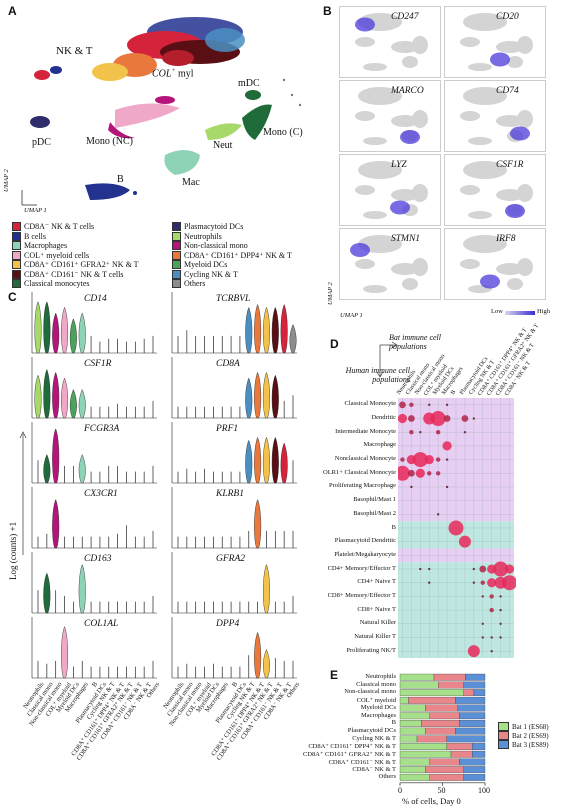 The height and width of the screenshot is (812, 567). I want to click on legend-label: CD8A⁺ CD161⁺ GFRA2⁺ NK & T, so click(81, 264).